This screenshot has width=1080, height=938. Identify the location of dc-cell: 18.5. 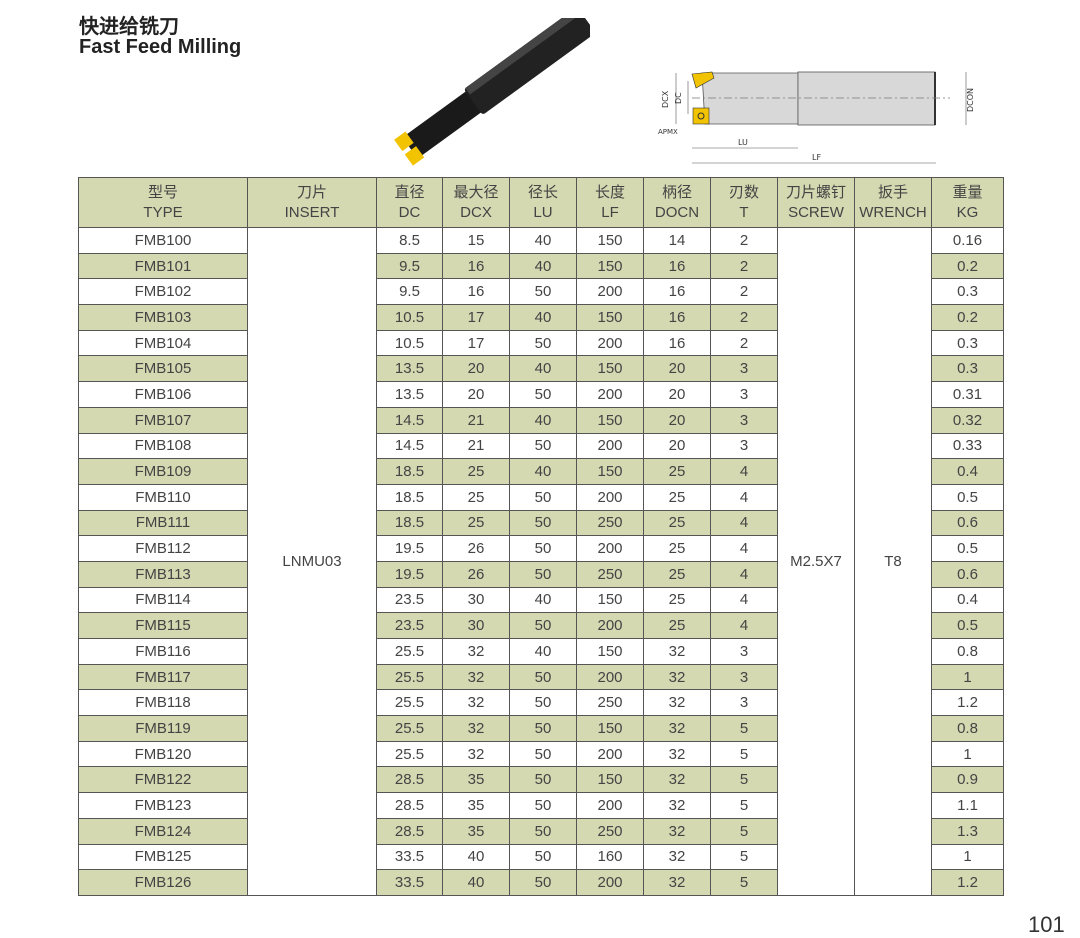
(409, 497).